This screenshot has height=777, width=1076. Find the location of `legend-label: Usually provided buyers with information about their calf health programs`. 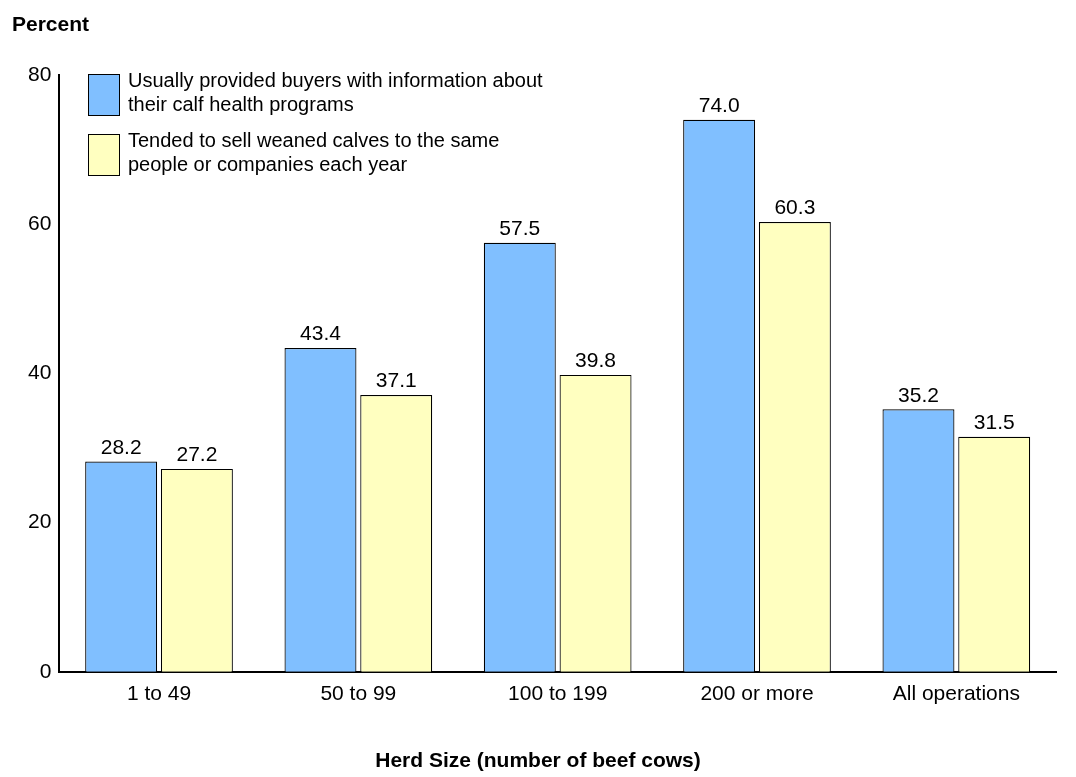

legend-label: Usually provided buyers with information about their calf health programs is located at coordinates (336, 92).